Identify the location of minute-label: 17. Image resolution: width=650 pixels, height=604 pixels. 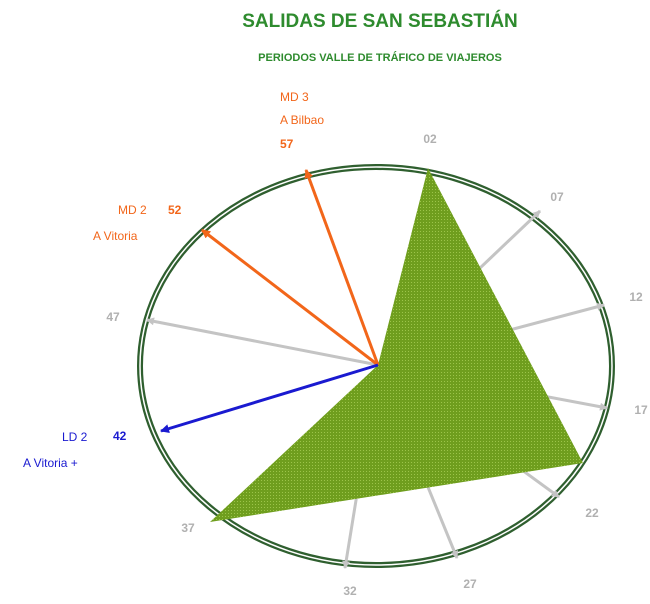
(641, 410).